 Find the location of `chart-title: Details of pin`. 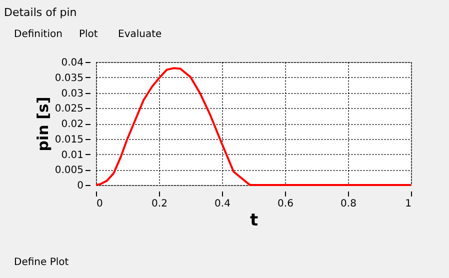

chart-title: Details of pin is located at coordinates (40, 12).